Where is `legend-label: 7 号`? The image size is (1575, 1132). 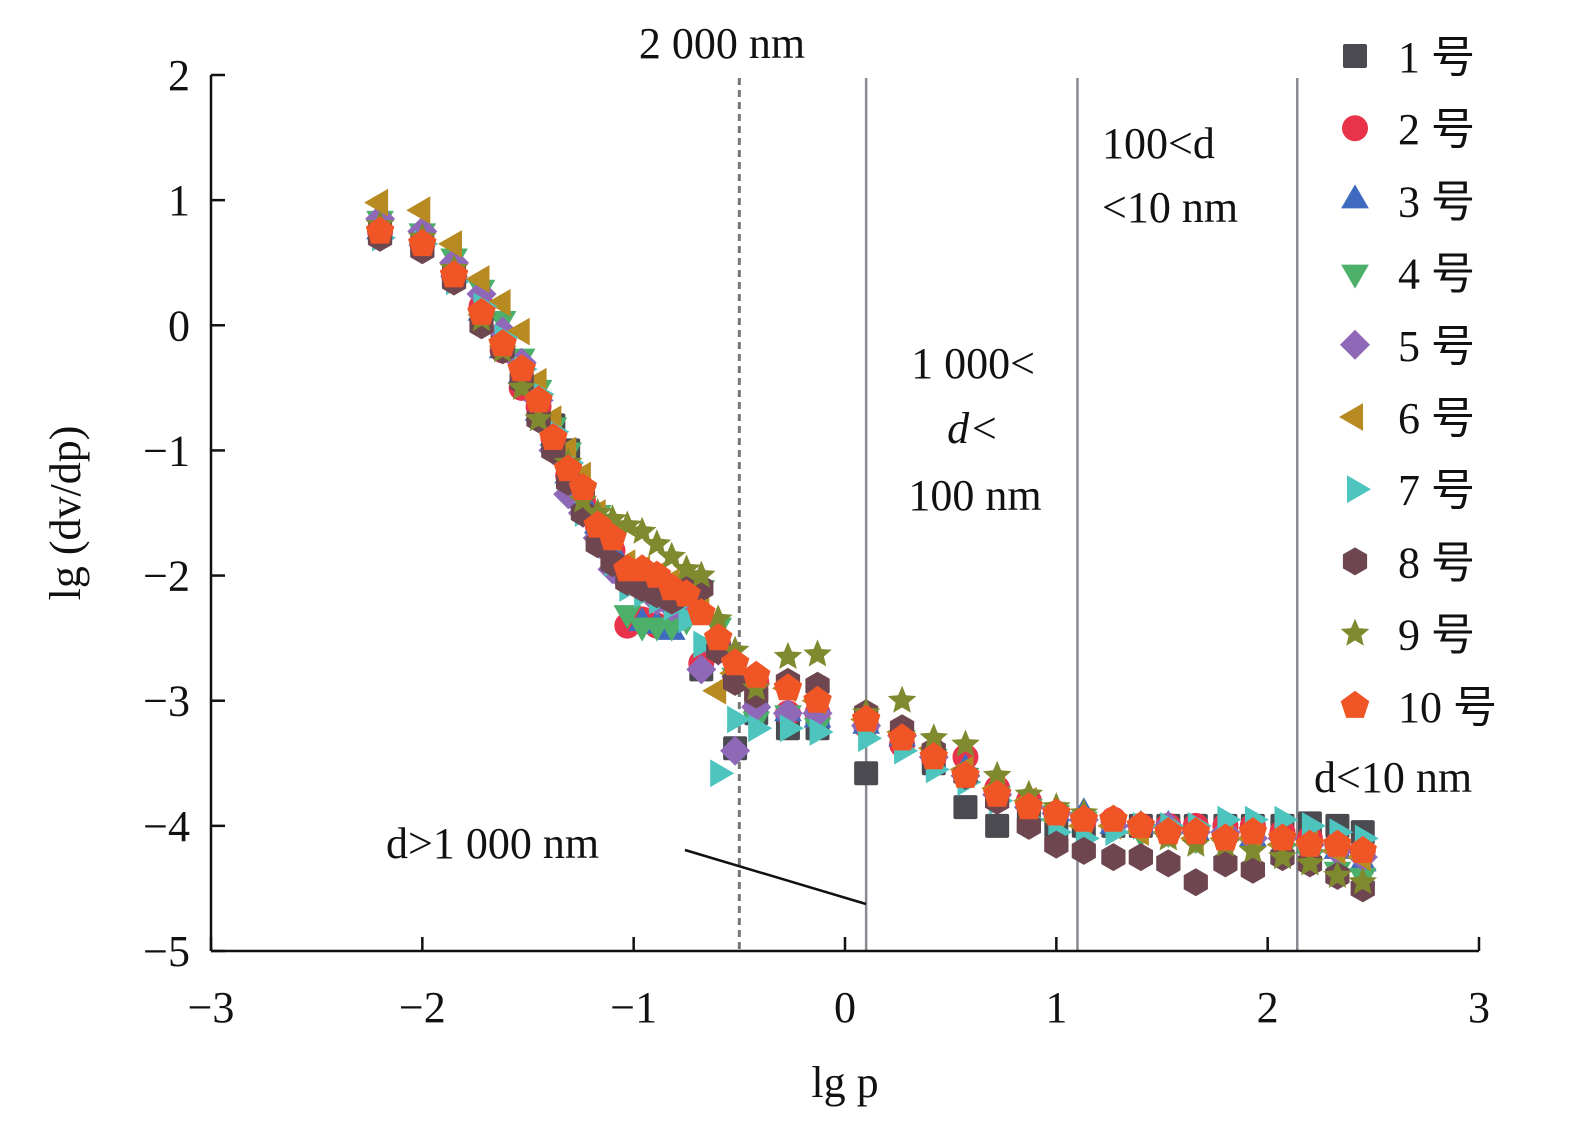
legend-label: 7 号 is located at coordinates (1436, 490).